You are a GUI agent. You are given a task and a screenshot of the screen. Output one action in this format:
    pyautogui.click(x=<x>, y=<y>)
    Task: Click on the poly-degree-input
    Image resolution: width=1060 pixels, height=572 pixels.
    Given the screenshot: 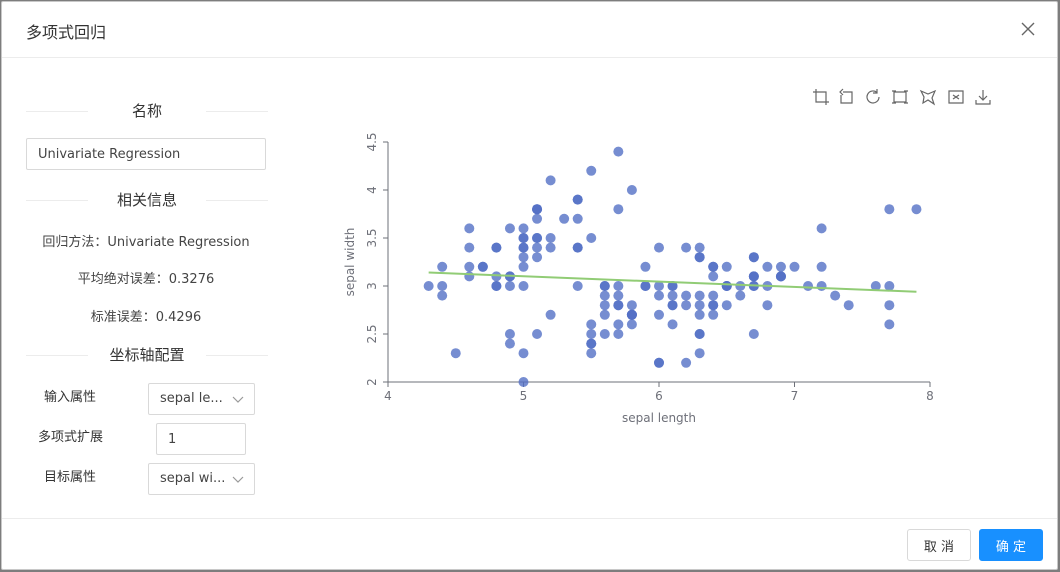 What is the action you would take?
    pyautogui.click(x=201, y=439)
    